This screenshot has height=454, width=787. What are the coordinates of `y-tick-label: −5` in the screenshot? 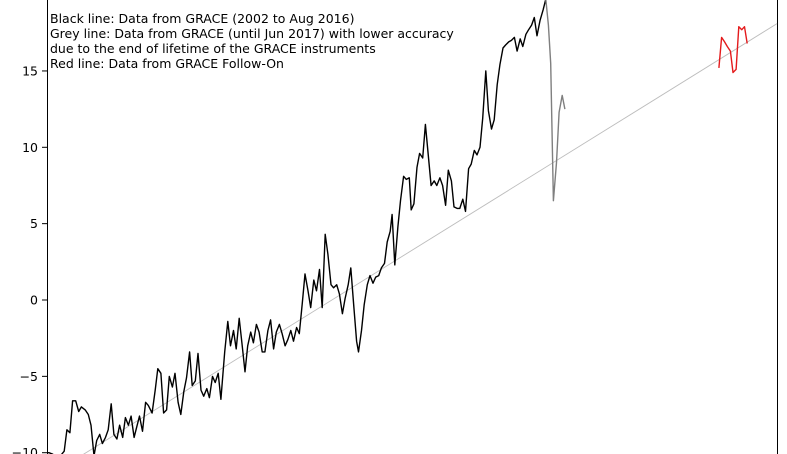 It's located at (29, 376).